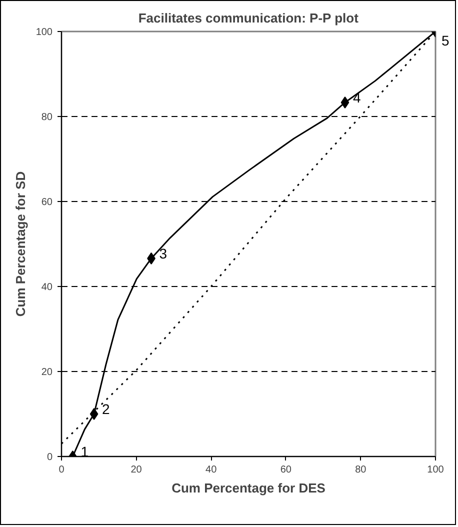 The height and width of the screenshot is (527, 458). What do you see at coordinates (47, 287) in the screenshot?
I see `y-tick-label: 40` at bounding box center [47, 287].